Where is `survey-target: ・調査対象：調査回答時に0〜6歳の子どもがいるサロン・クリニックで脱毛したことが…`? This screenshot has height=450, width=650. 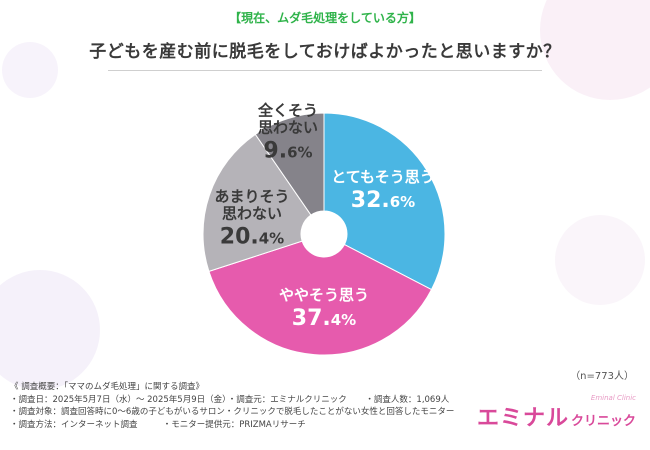
survey-target: ・調査対象：調査回答時に0〜6歳の子どもがいるサロン・クリニックで脱毛したことが… is located at coordinates (232, 412).